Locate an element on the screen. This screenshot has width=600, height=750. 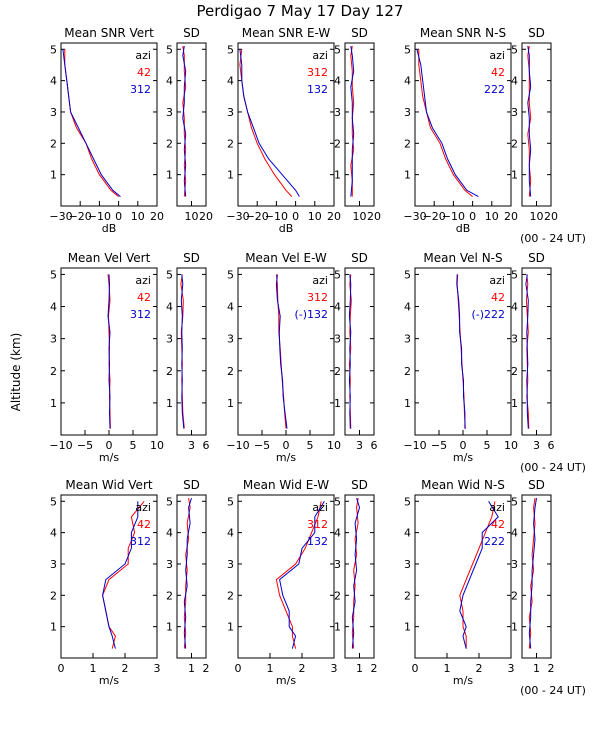
figure-title: Perdigao 7 May 17 Day 127 is located at coordinates (300, 11).